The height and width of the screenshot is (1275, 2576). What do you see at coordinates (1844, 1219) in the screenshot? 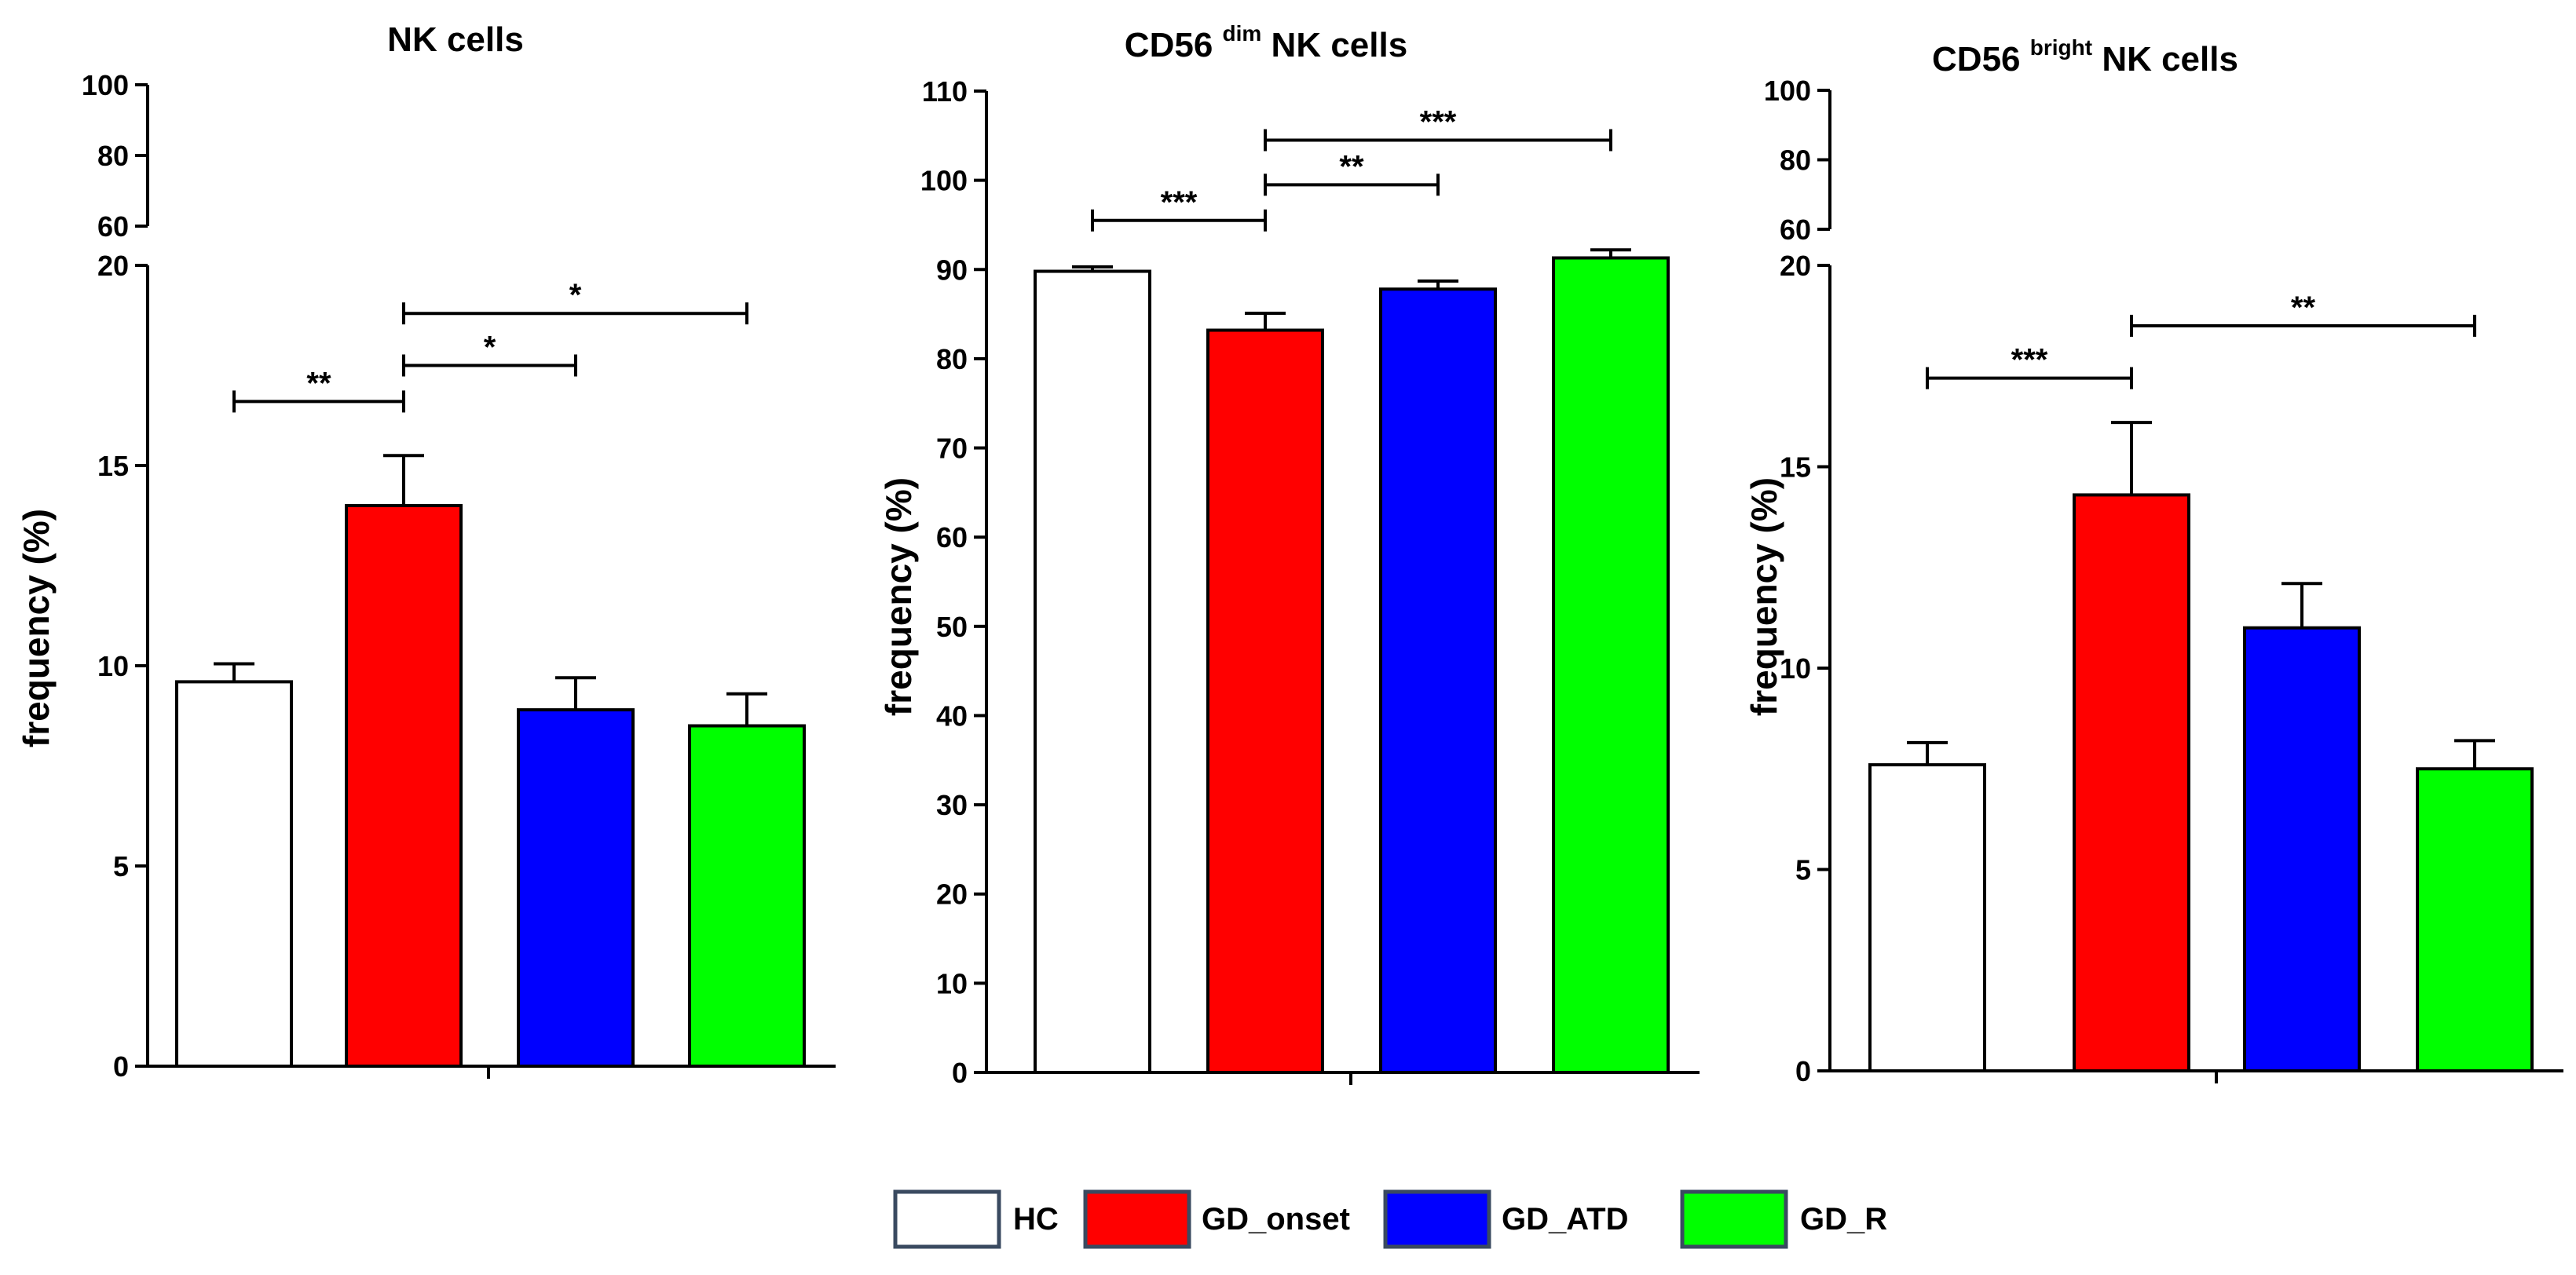
I see `legend-label-gd-r: GD_R` at bounding box center [1844, 1219].